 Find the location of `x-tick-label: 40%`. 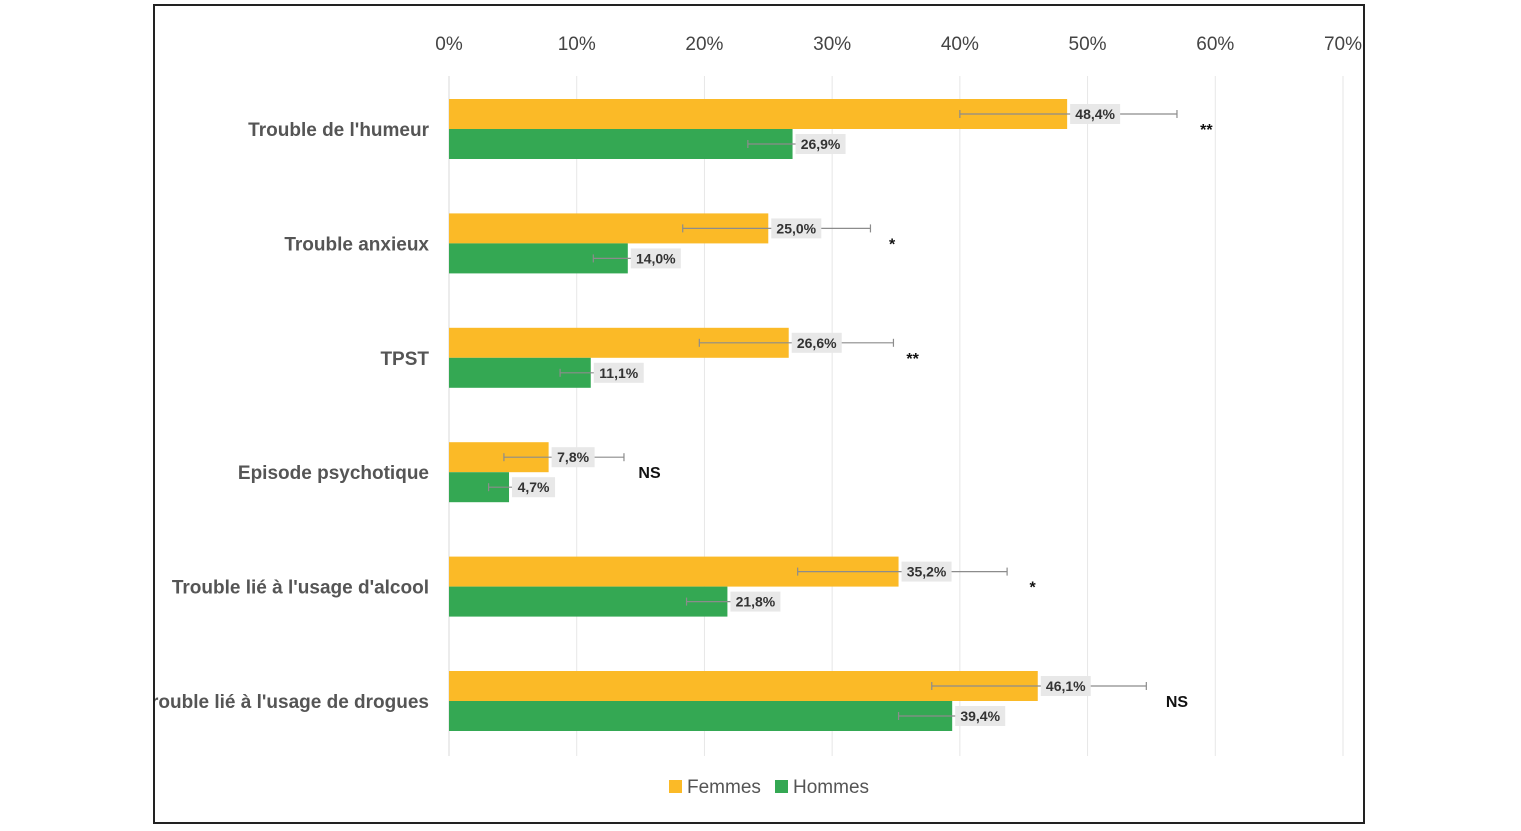

x-tick-label: 40% is located at coordinates (960, 44).